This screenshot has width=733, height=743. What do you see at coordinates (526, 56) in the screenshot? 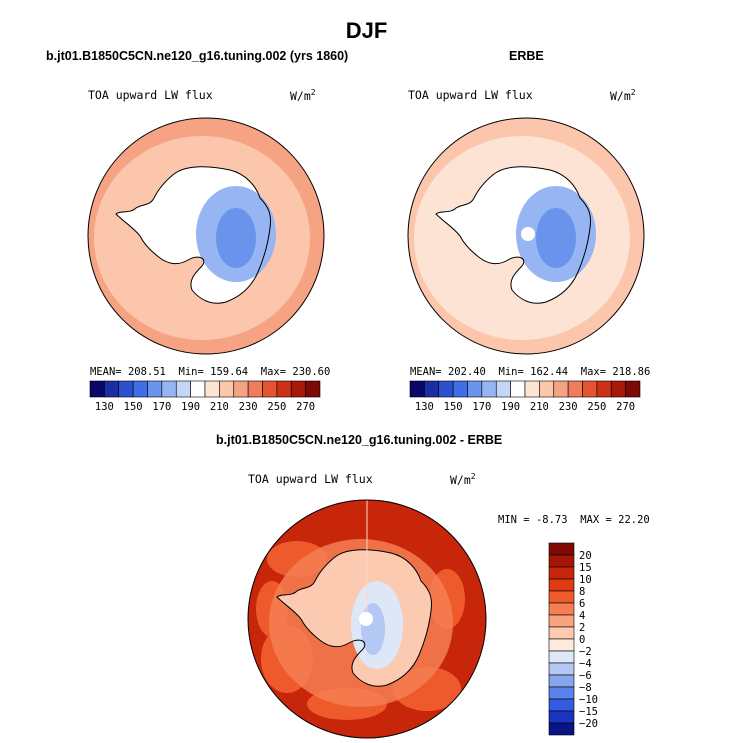
I see `panel2-title: ERBE` at bounding box center [526, 56].